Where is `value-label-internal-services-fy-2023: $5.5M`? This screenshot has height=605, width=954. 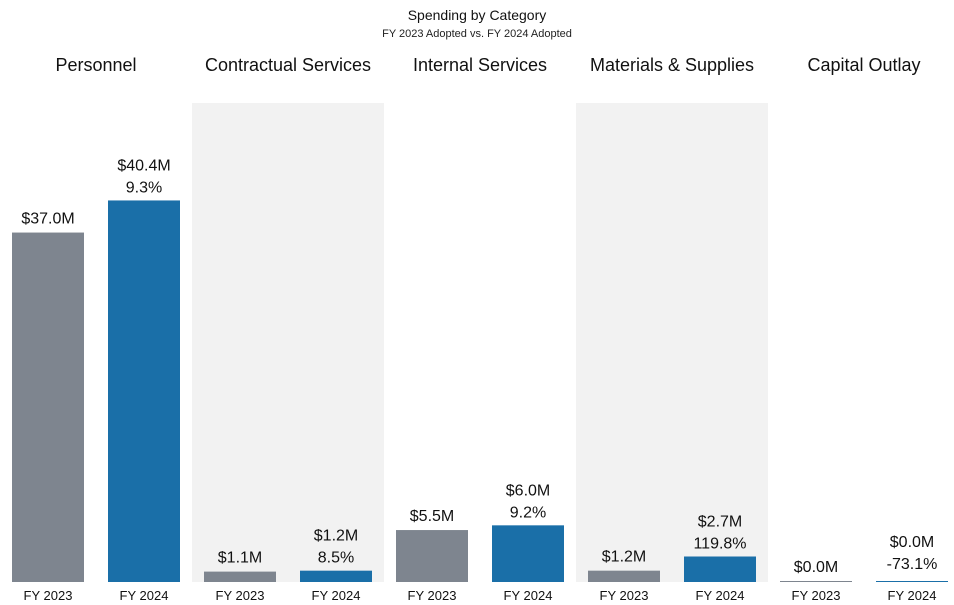
value-label-internal-services-fy-2023: $5.5M is located at coordinates (432, 516).